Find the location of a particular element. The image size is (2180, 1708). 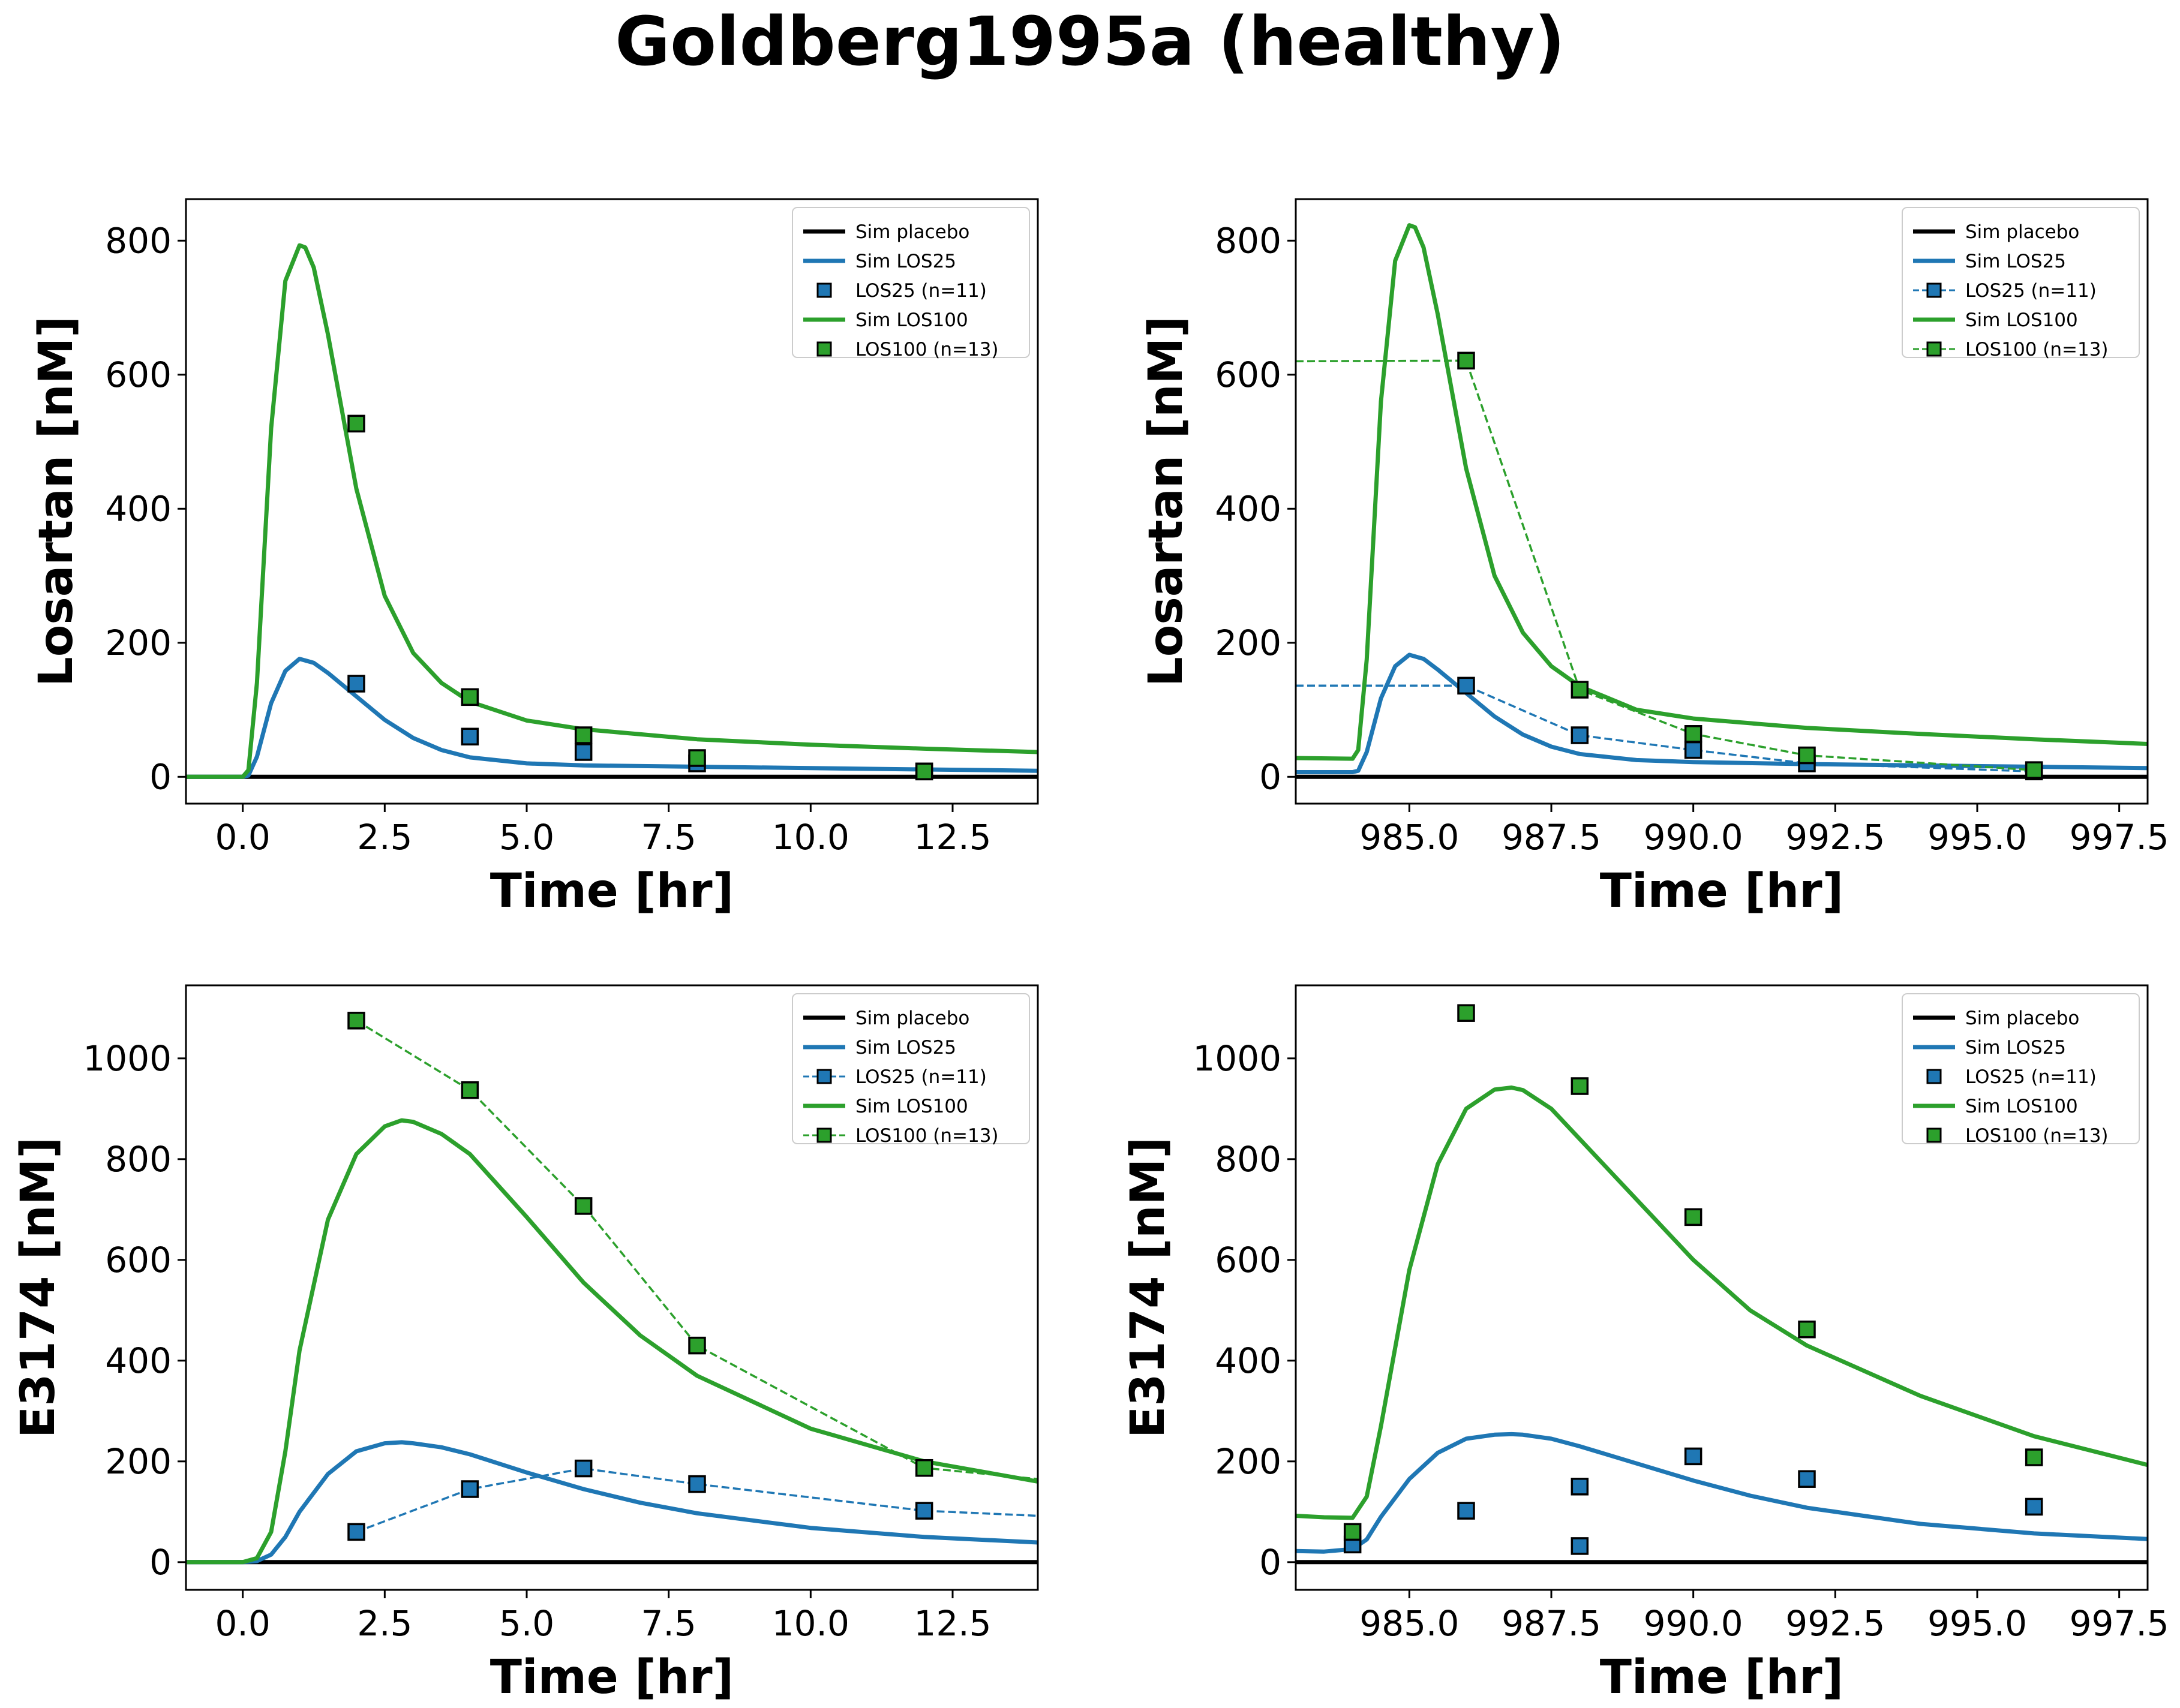

axes-frame is located at coordinates (1722, 501).